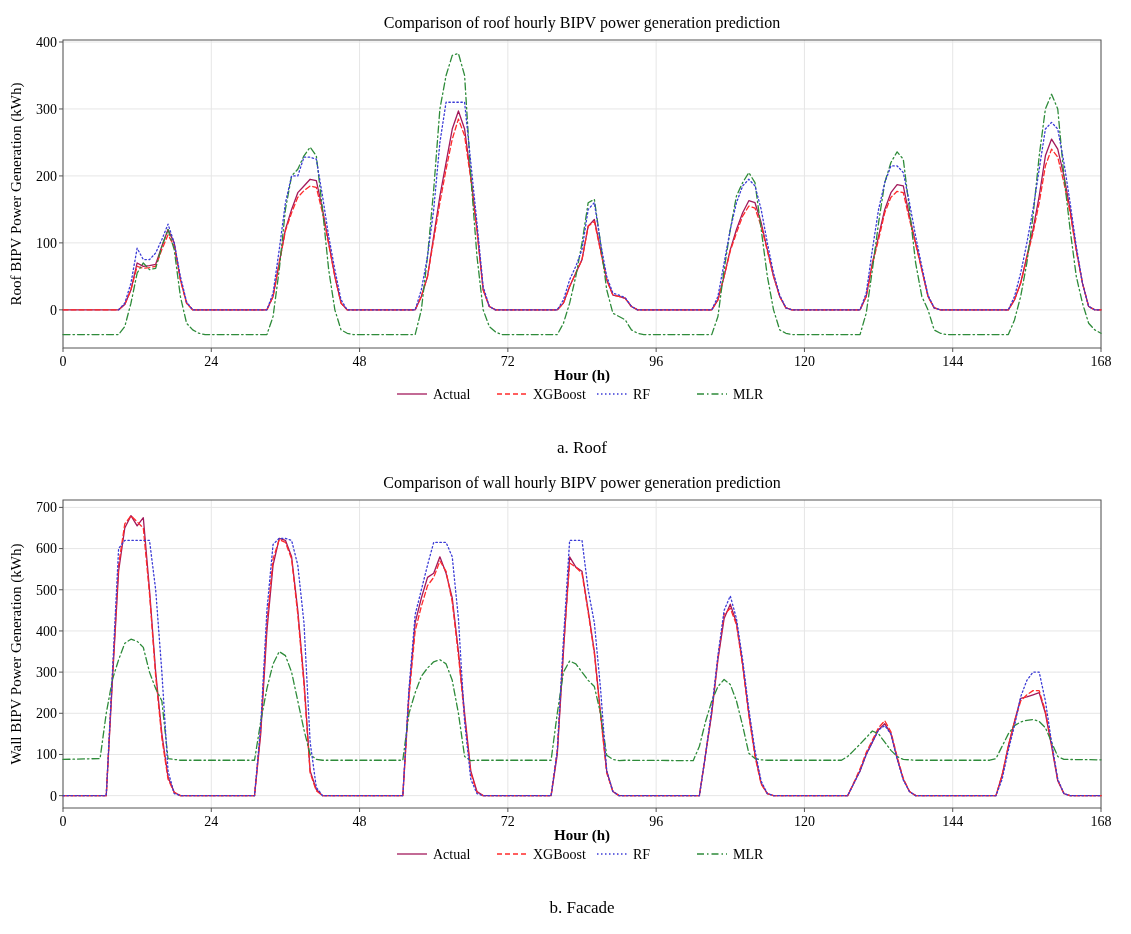 The width and height of the screenshot is (1131, 934). What do you see at coordinates (46, 508) in the screenshot?
I see `y-tick-label: 700` at bounding box center [46, 508].